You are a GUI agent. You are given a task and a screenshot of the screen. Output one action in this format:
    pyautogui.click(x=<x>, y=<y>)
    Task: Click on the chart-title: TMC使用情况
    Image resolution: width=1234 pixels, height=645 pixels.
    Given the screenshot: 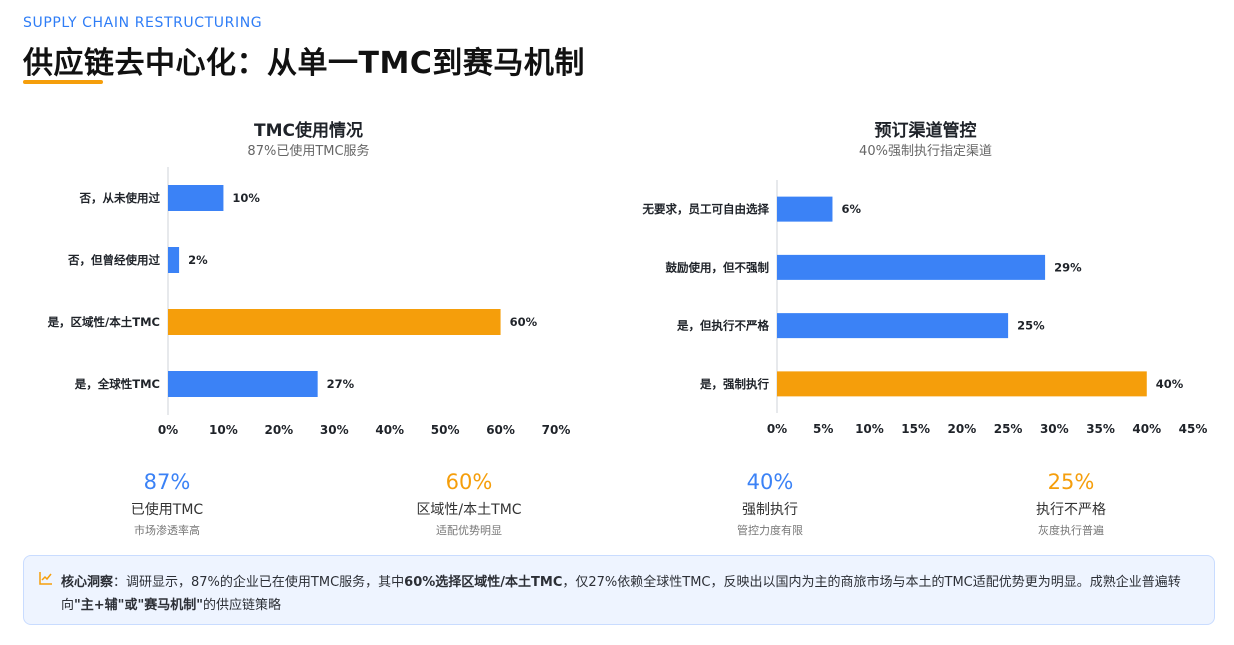 What is the action you would take?
    pyautogui.click(x=308, y=131)
    